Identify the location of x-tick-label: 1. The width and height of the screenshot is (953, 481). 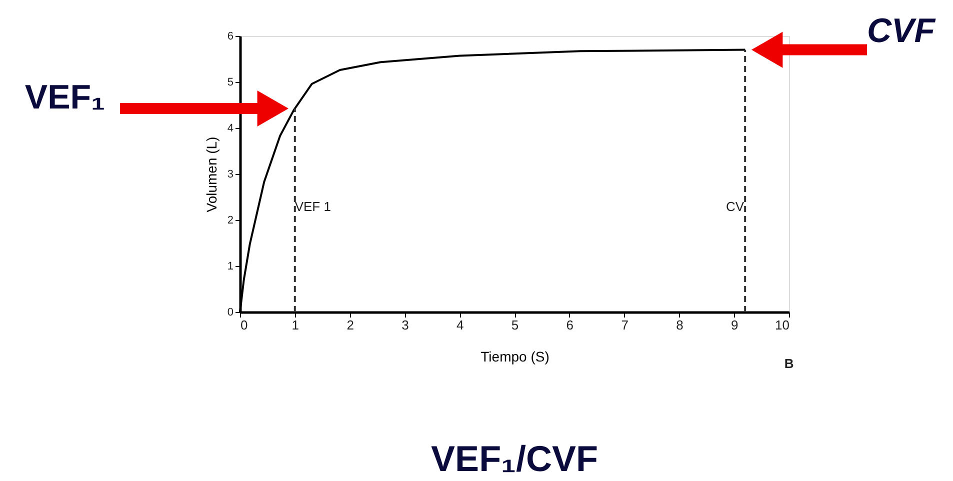
(296, 325).